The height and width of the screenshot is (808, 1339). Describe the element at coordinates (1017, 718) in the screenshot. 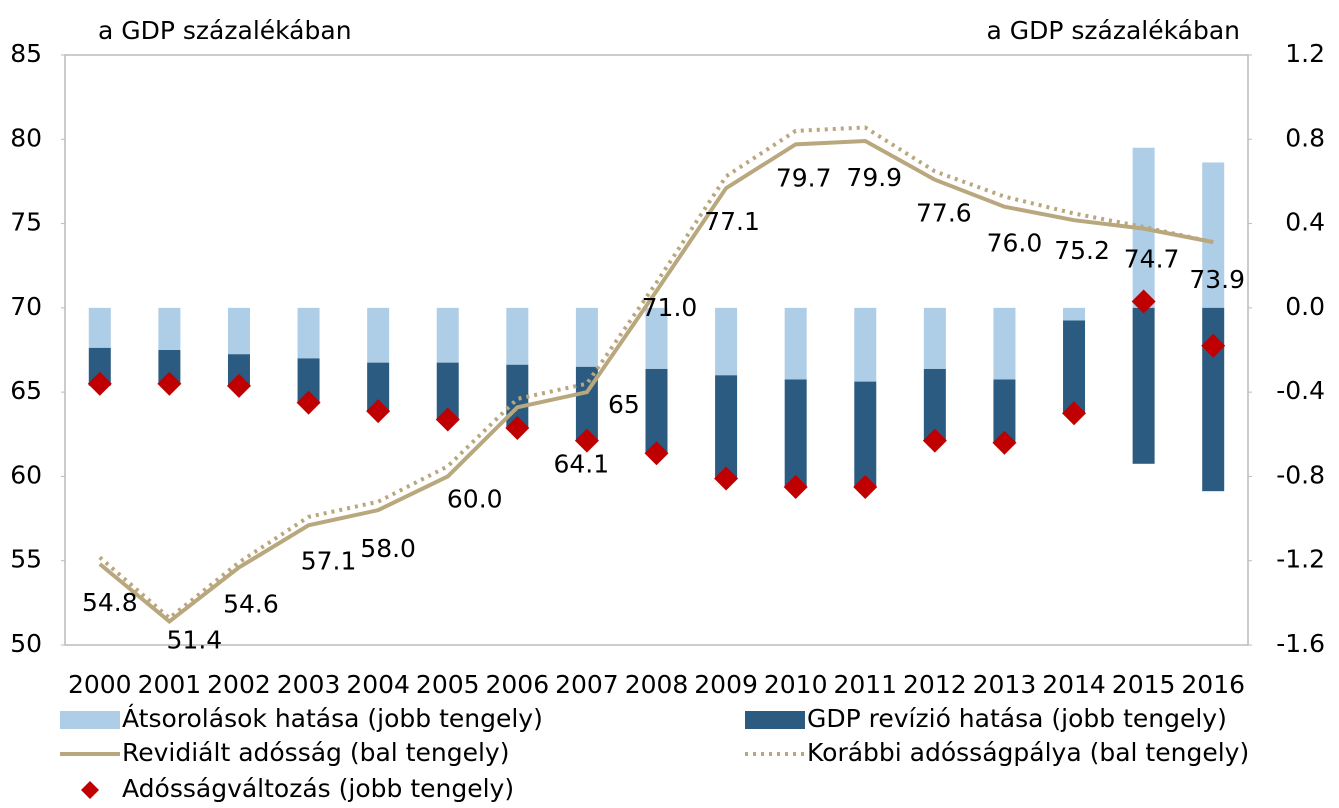

I see `legend-label: GDP revízió hatása (jobb tengely)` at that location.